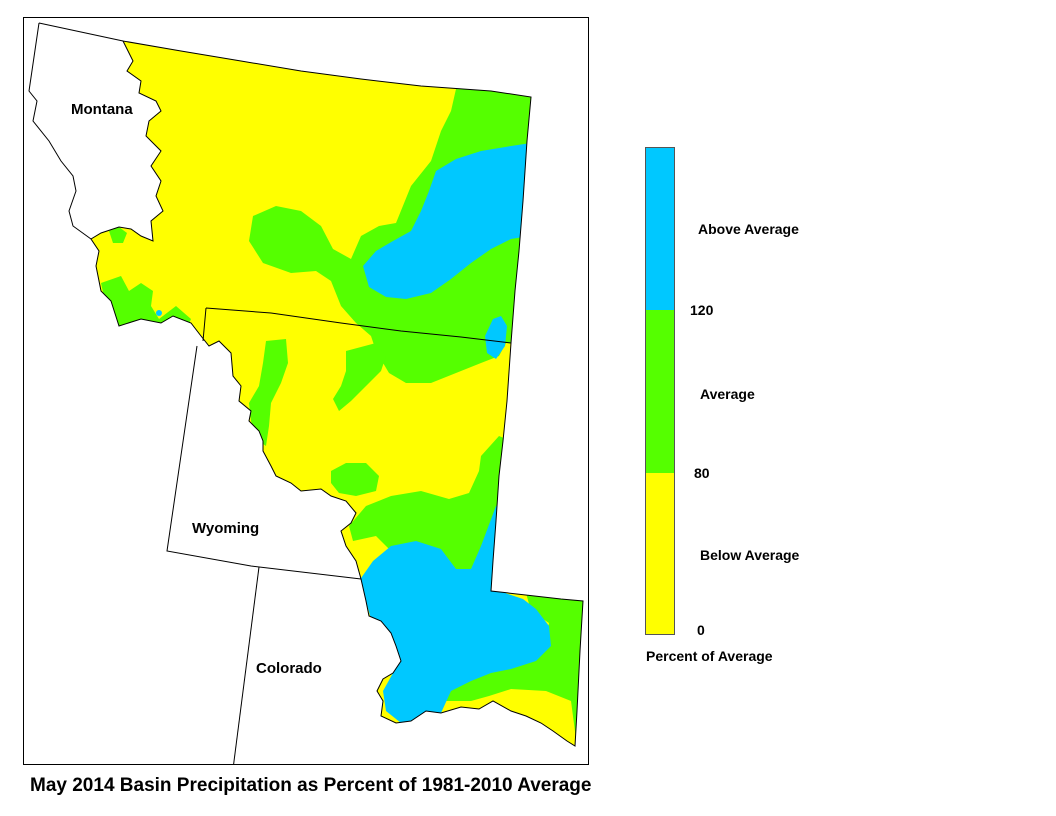 The height and width of the screenshot is (816, 1056). What do you see at coordinates (701, 630) in the screenshot?
I see `legend-break-0: 0` at bounding box center [701, 630].